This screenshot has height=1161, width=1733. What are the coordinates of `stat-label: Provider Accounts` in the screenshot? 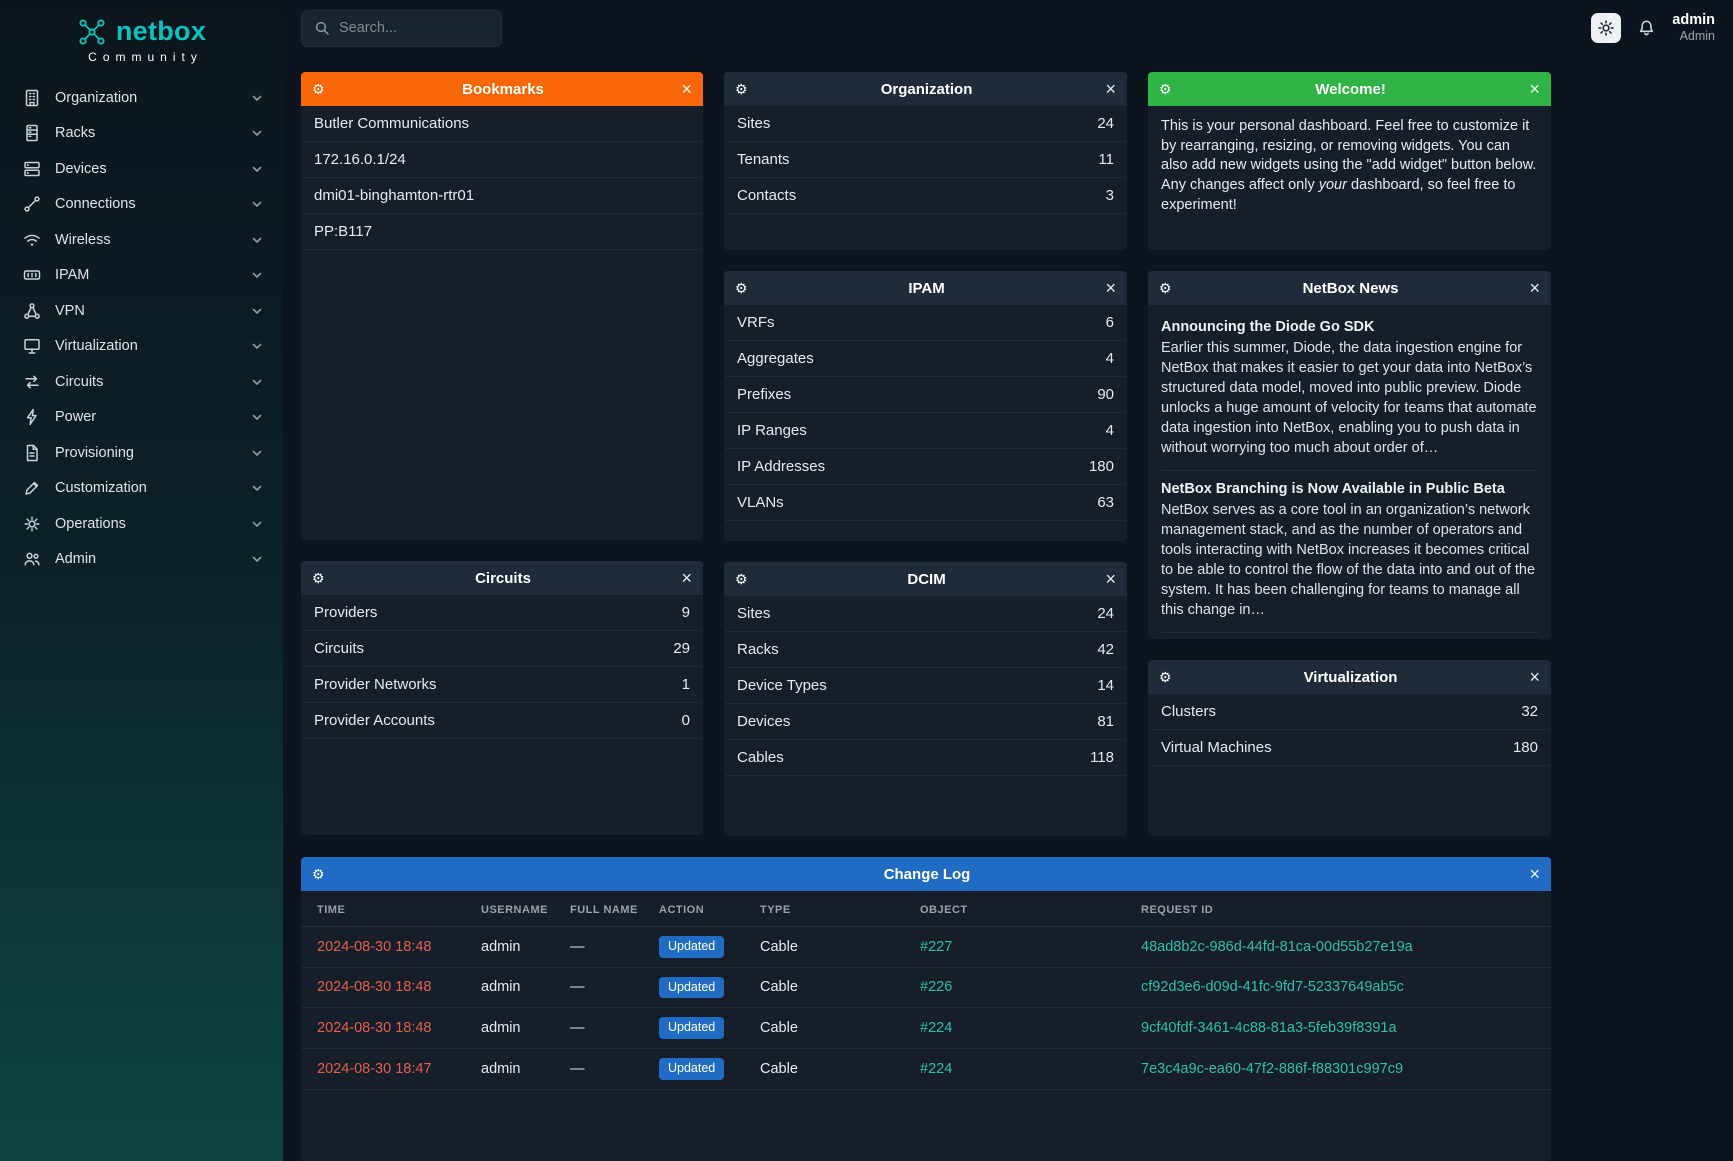 It's located at (374, 720).